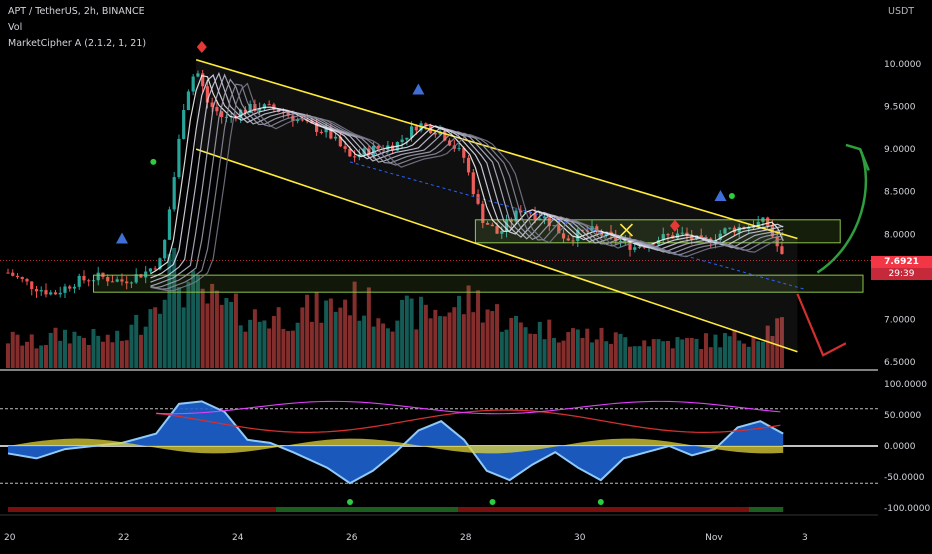 This screenshot has width=932, height=554. What do you see at coordinates (842, 211) in the screenshot?
I see `projection-arrow-up` at bounding box center [842, 211].